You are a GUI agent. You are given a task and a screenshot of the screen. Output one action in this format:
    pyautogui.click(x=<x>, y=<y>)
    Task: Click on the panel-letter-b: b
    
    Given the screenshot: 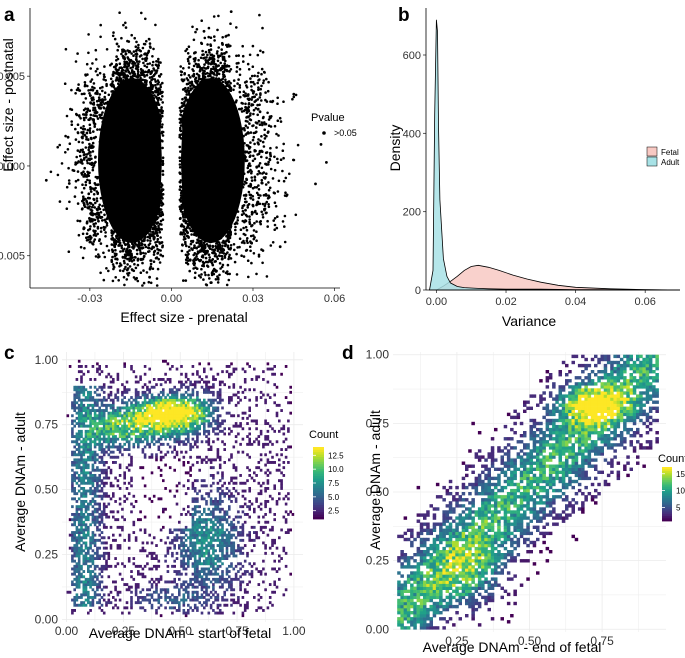 What is the action you would take?
    pyautogui.click(x=404, y=15)
    